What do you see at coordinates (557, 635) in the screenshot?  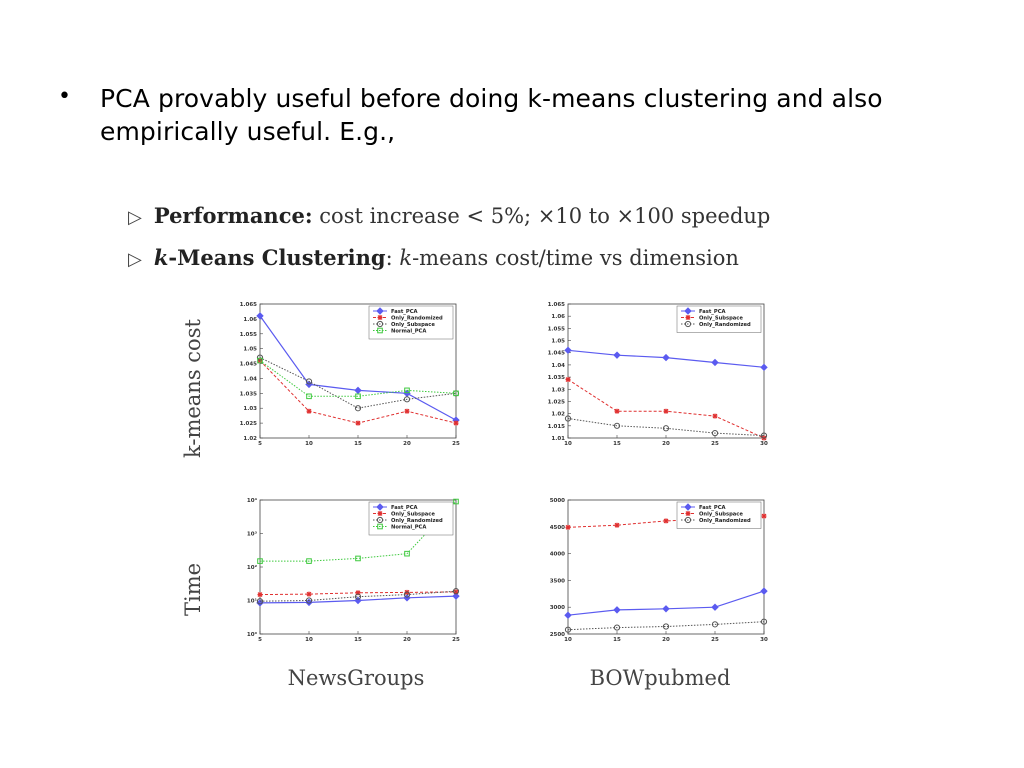 I see `y-tick-label: 2500` at bounding box center [557, 635].